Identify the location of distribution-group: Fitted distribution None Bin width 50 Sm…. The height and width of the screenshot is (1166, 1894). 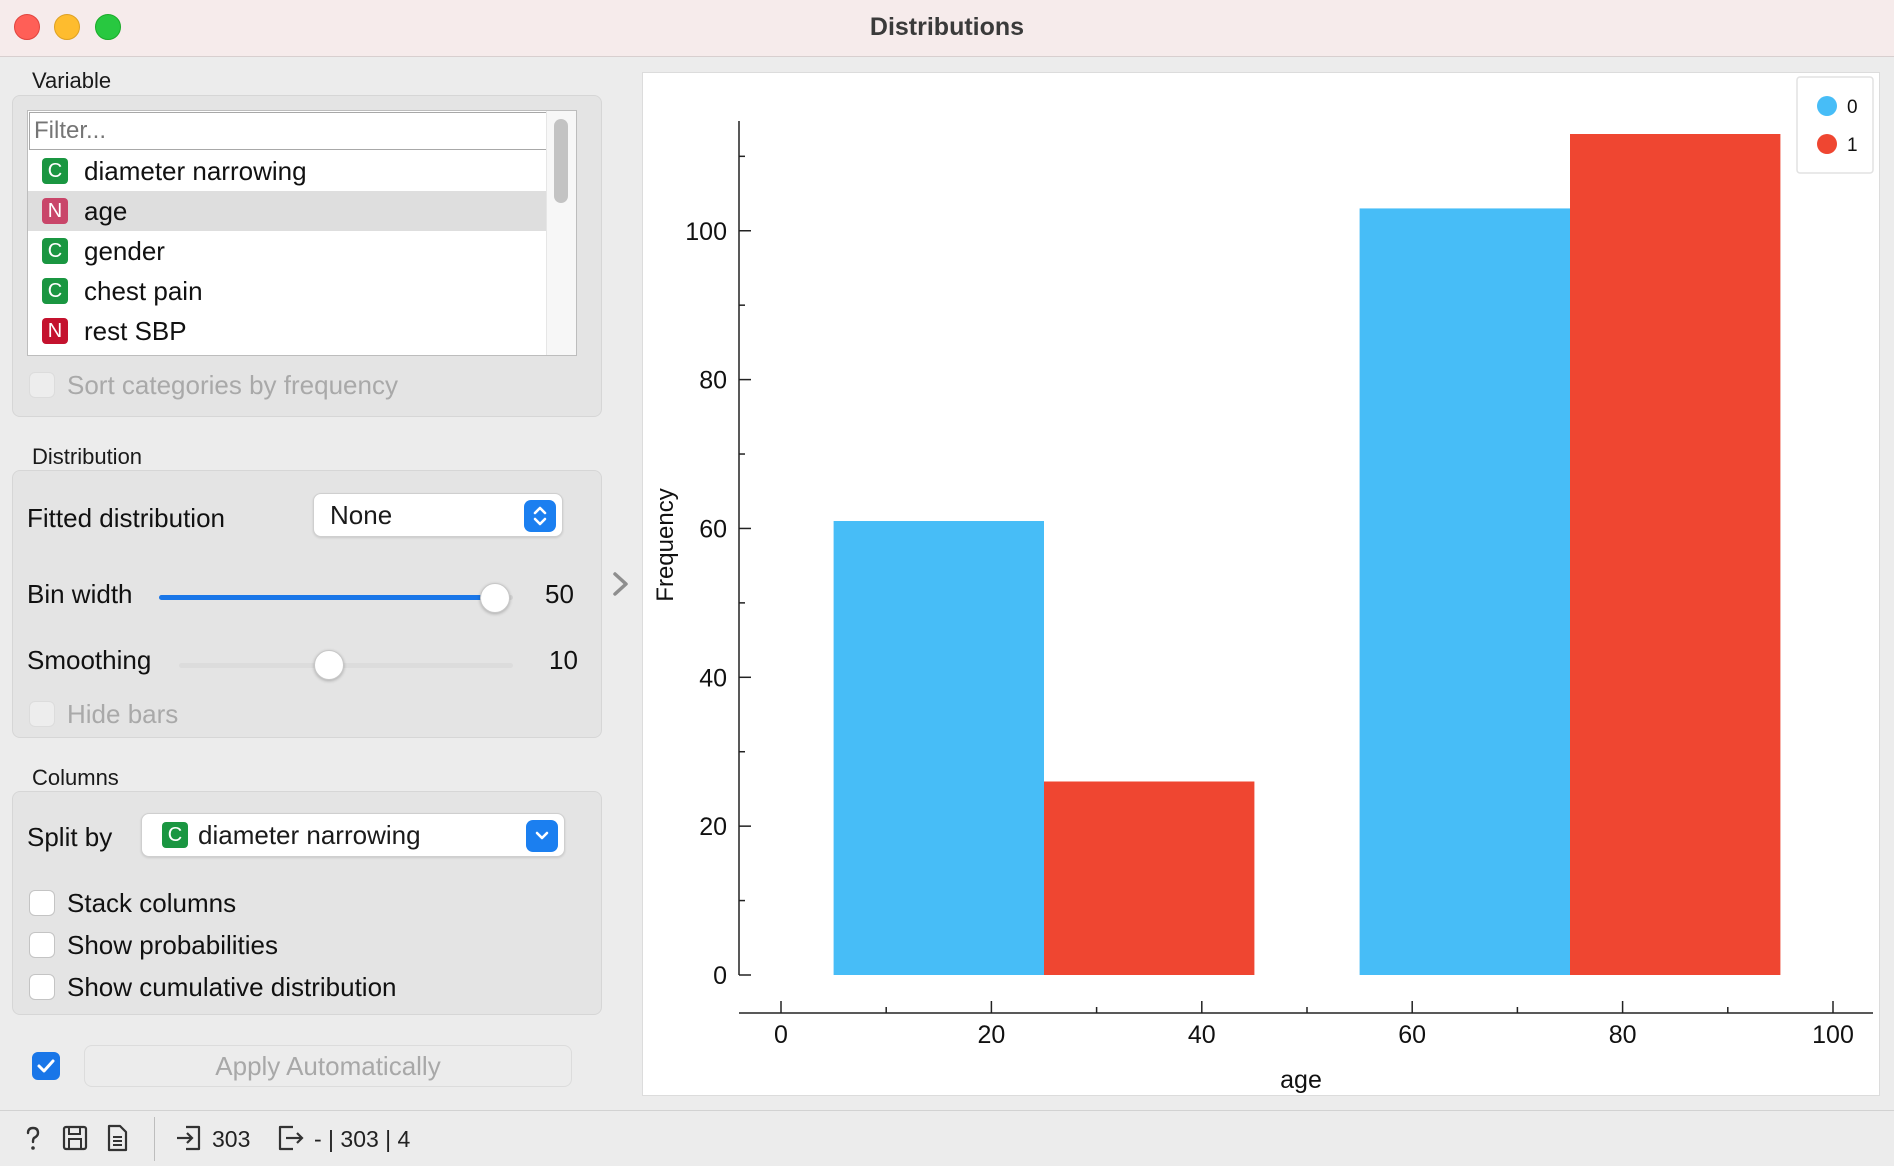
(307, 604).